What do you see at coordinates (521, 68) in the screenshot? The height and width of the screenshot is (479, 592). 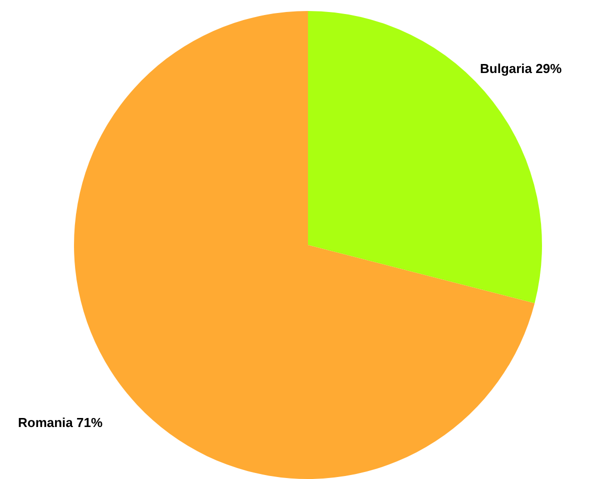 I see `slice-label: Bulgaria 29%` at bounding box center [521, 68].